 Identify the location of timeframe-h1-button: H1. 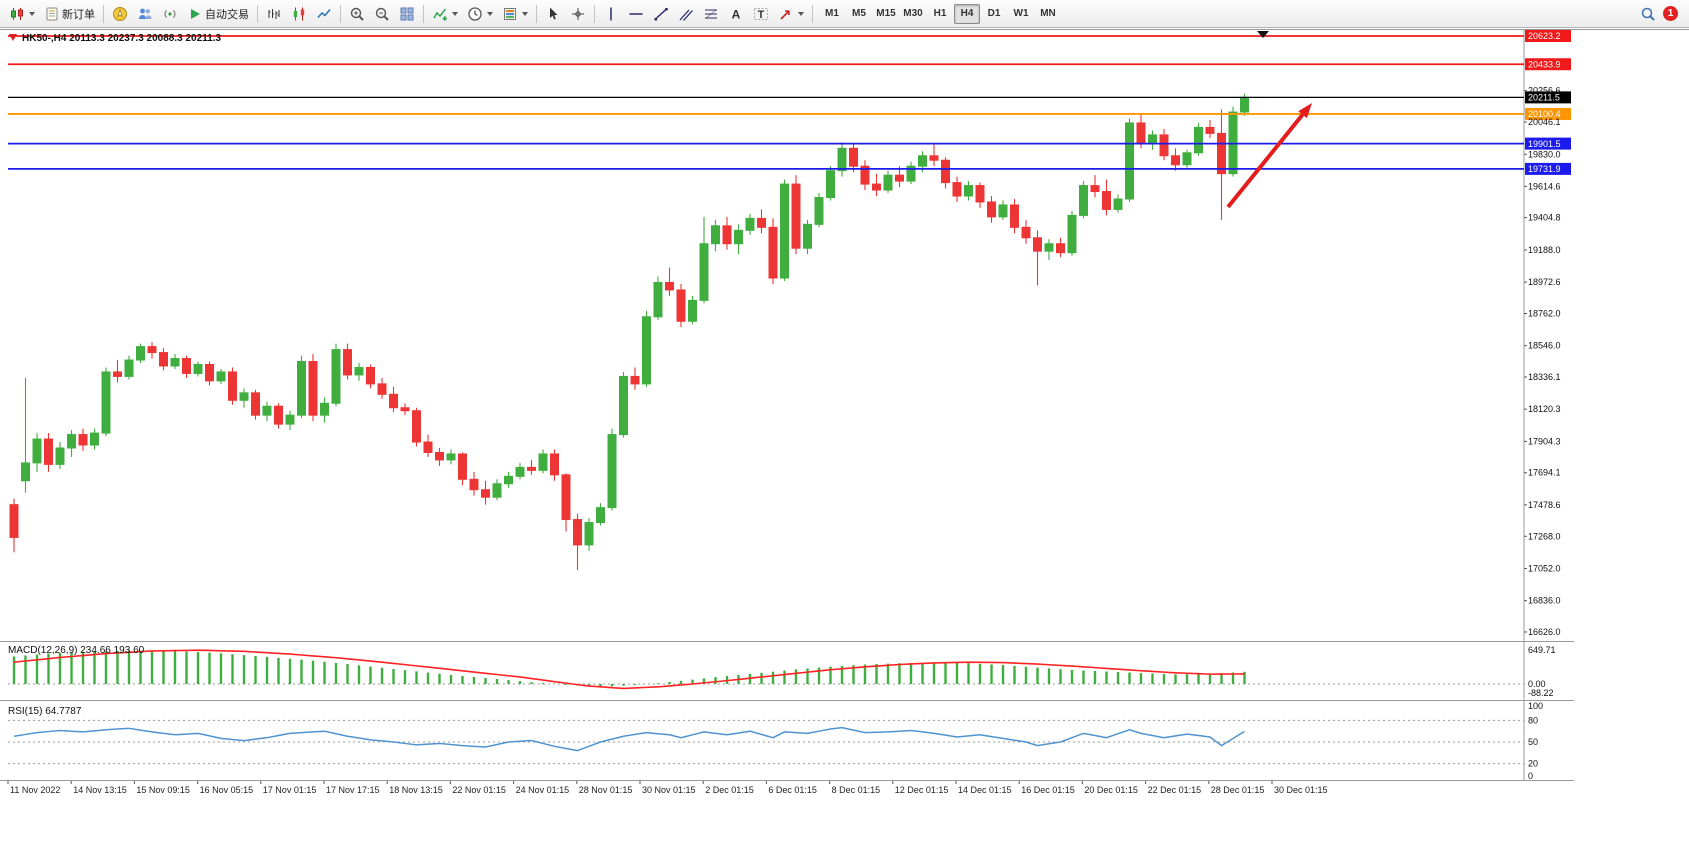
(940, 14).